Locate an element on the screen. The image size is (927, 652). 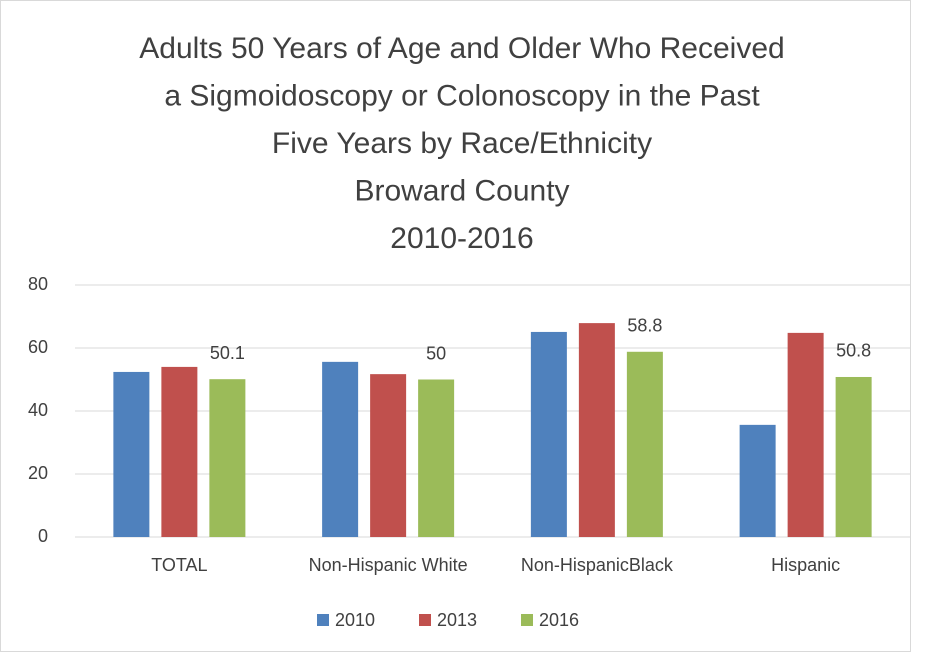
chart-title: Broward County is located at coordinates (461, 190).